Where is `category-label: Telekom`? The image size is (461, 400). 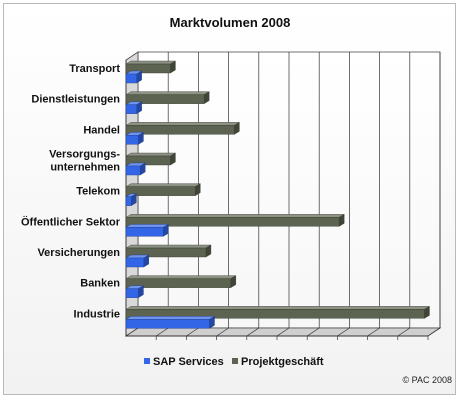
category-label: Telekom is located at coordinates (98, 192).